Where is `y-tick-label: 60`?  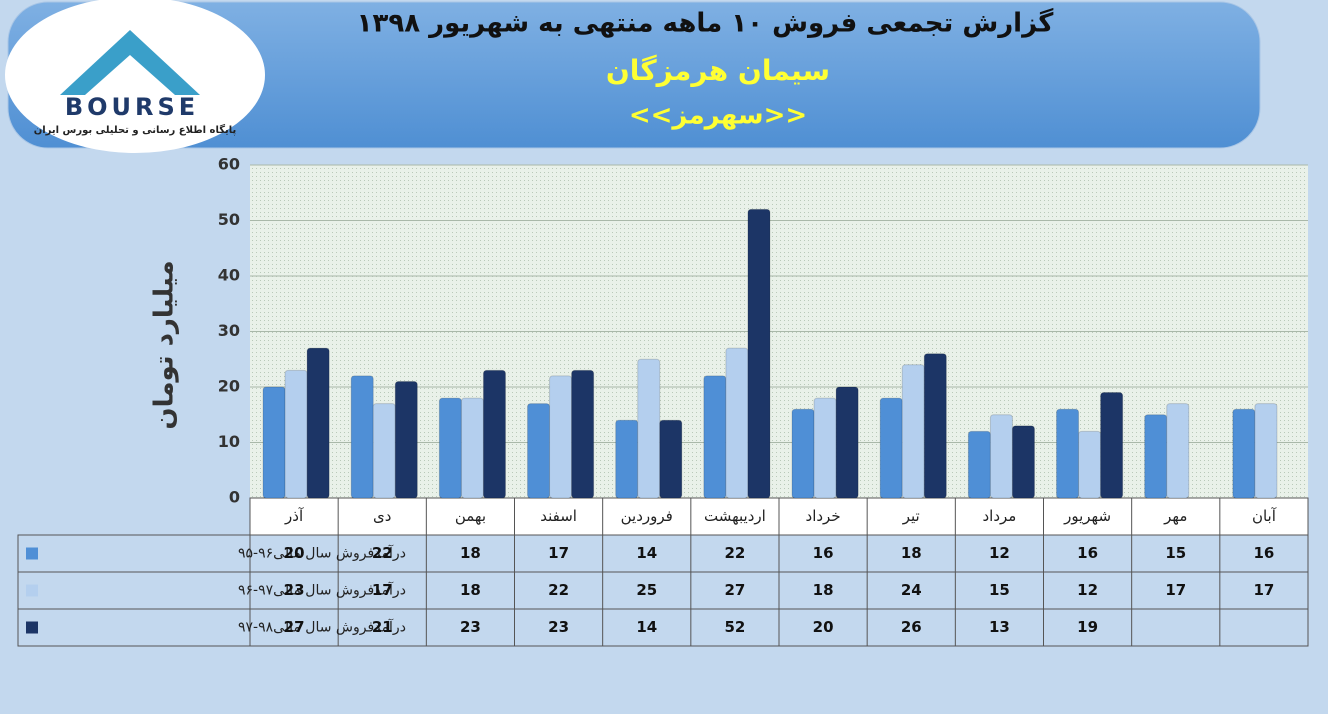 y-tick-label: 60 is located at coordinates (229, 164).